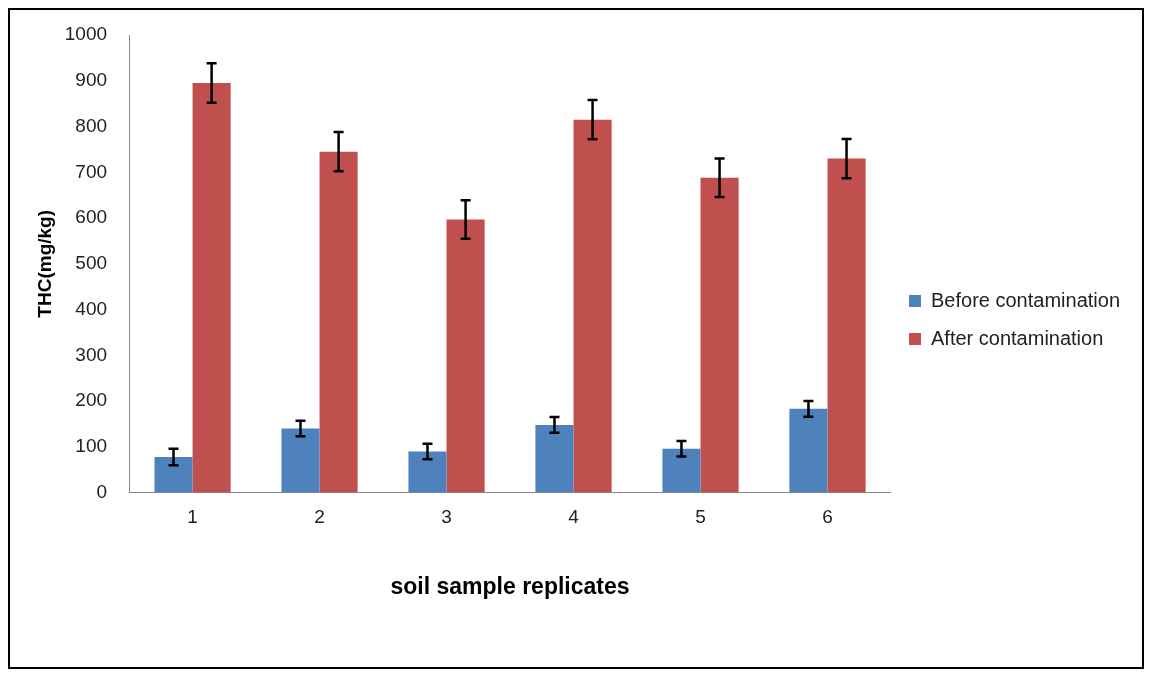 The image size is (1156, 681). I want to click on y-tick-label: 600, so click(91, 217).